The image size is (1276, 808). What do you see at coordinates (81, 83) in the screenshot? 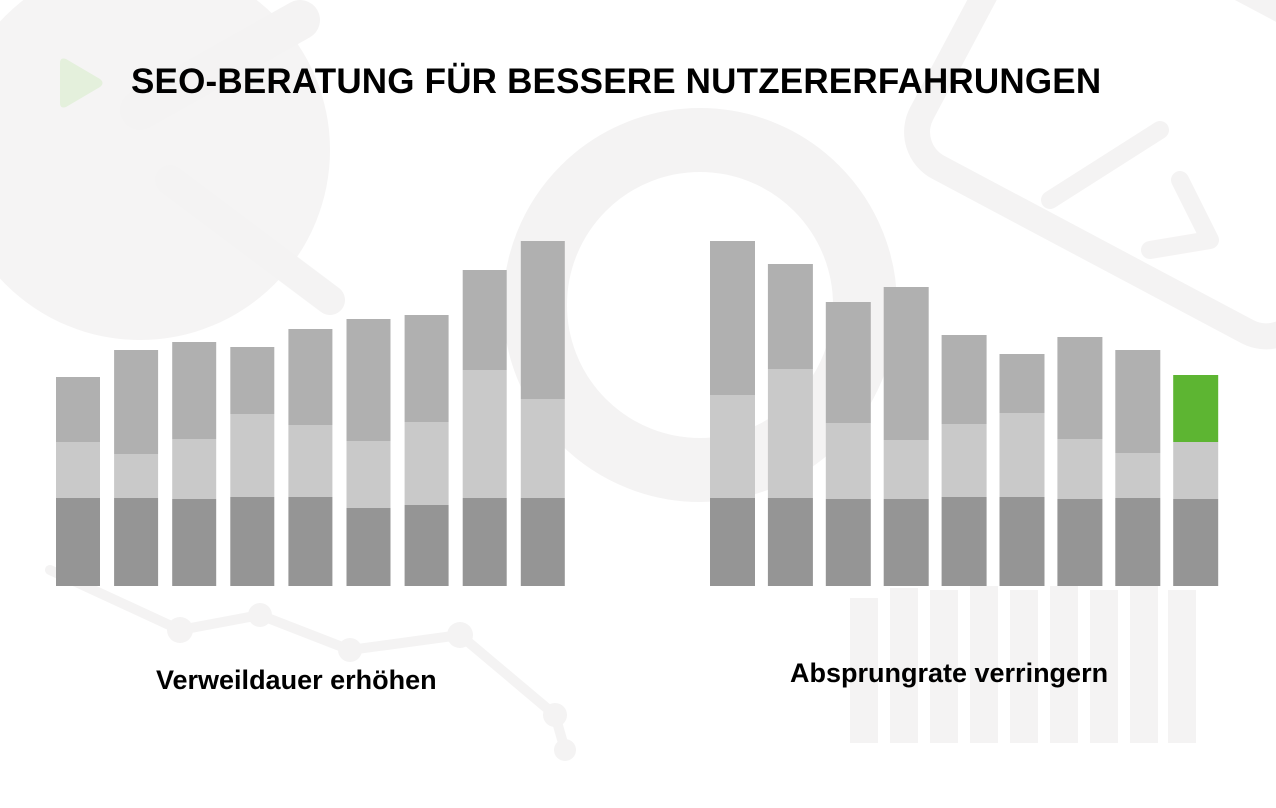
I see `play-icon` at bounding box center [81, 83].